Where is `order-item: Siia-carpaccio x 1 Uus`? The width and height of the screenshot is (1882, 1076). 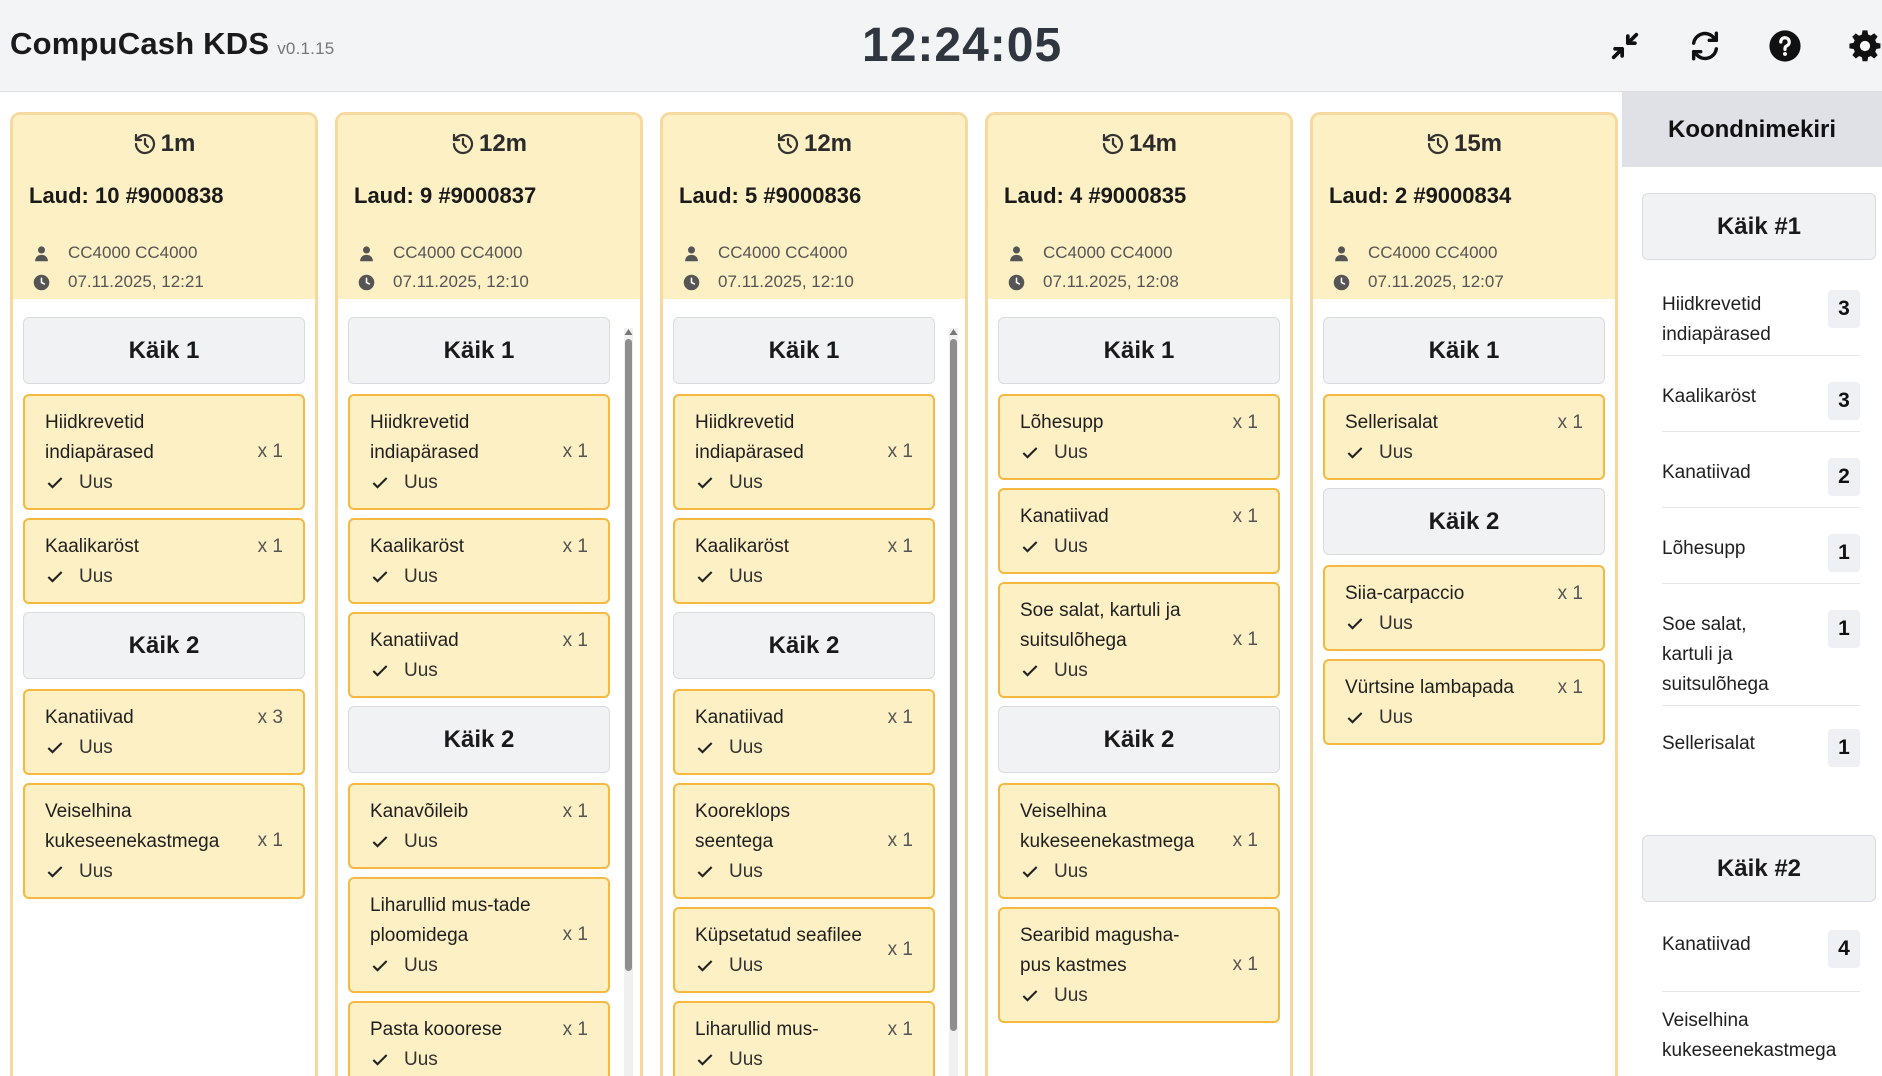 order-item: Siia-carpaccio x 1 Uus is located at coordinates (1464, 608).